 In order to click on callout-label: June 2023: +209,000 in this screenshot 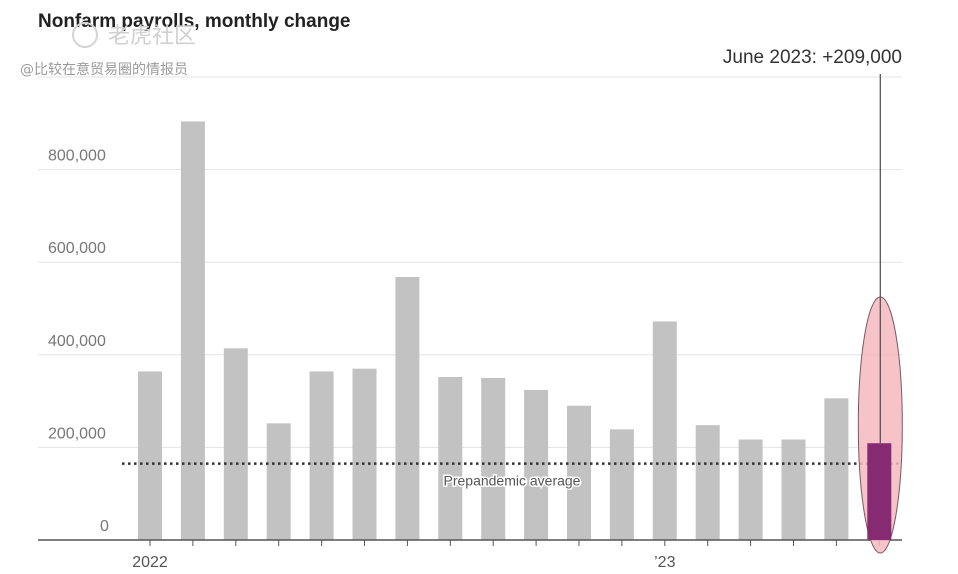, I will do `click(812, 57)`.